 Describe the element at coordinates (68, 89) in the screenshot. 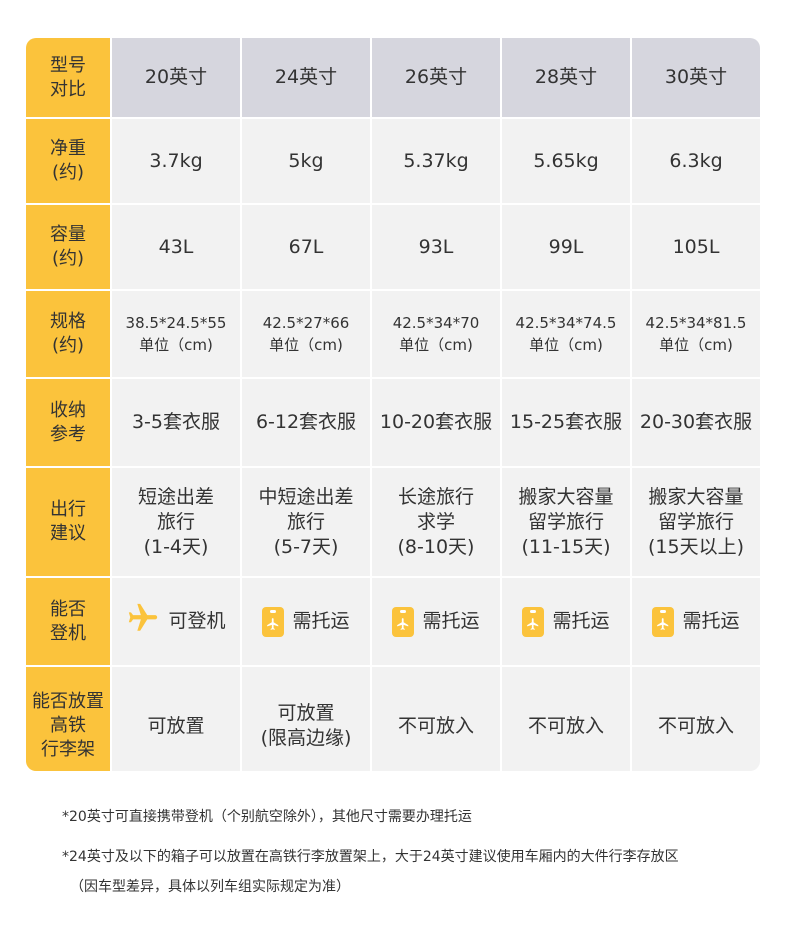

I see `corner-line: 对比` at that location.